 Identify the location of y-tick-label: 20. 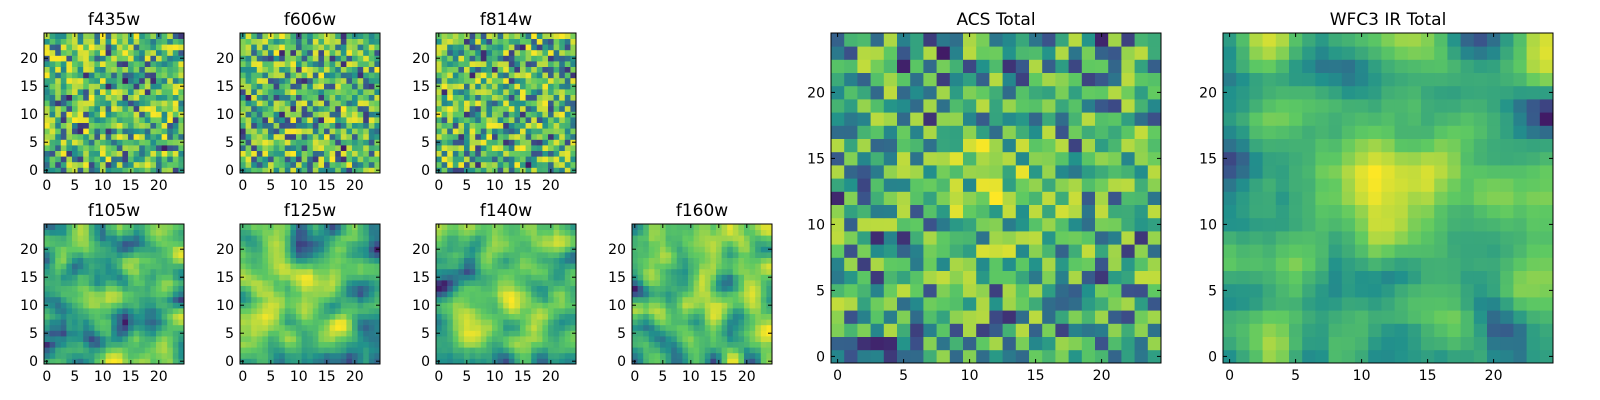
(421, 59).